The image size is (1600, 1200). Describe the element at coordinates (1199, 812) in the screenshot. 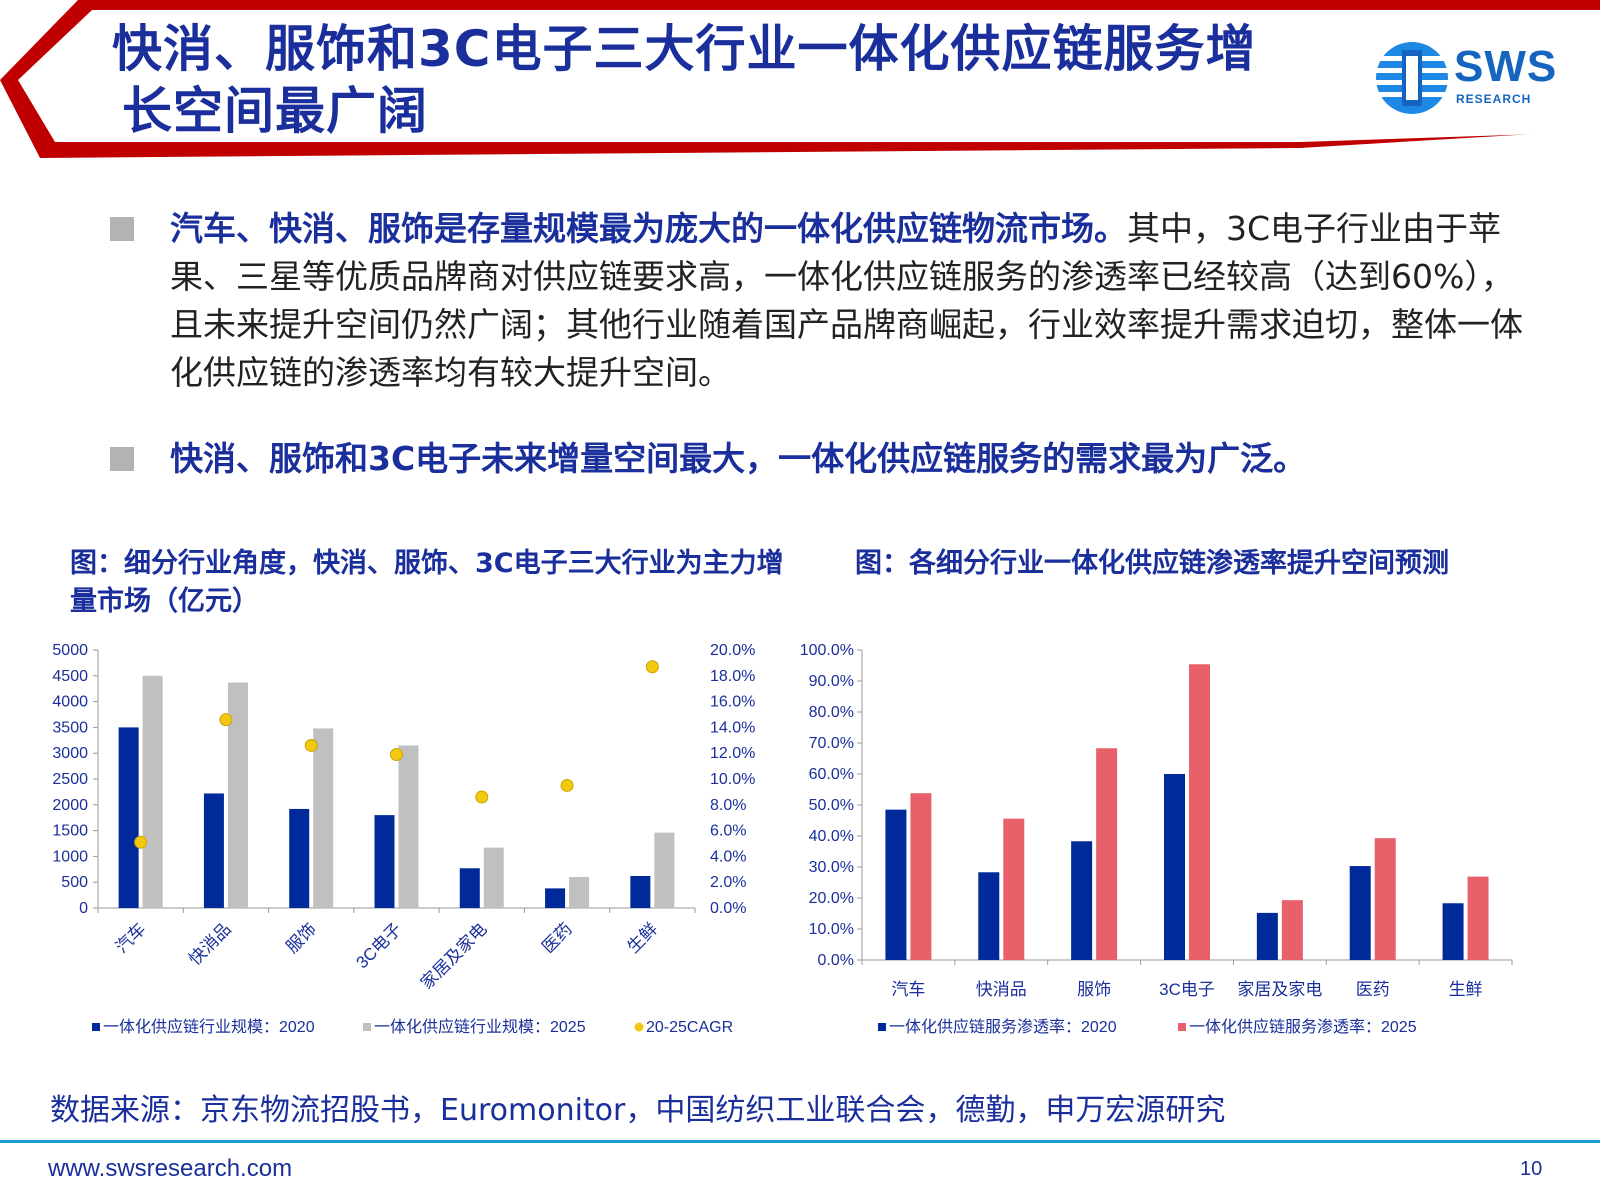

I see `bar-2025-3C电子` at that location.